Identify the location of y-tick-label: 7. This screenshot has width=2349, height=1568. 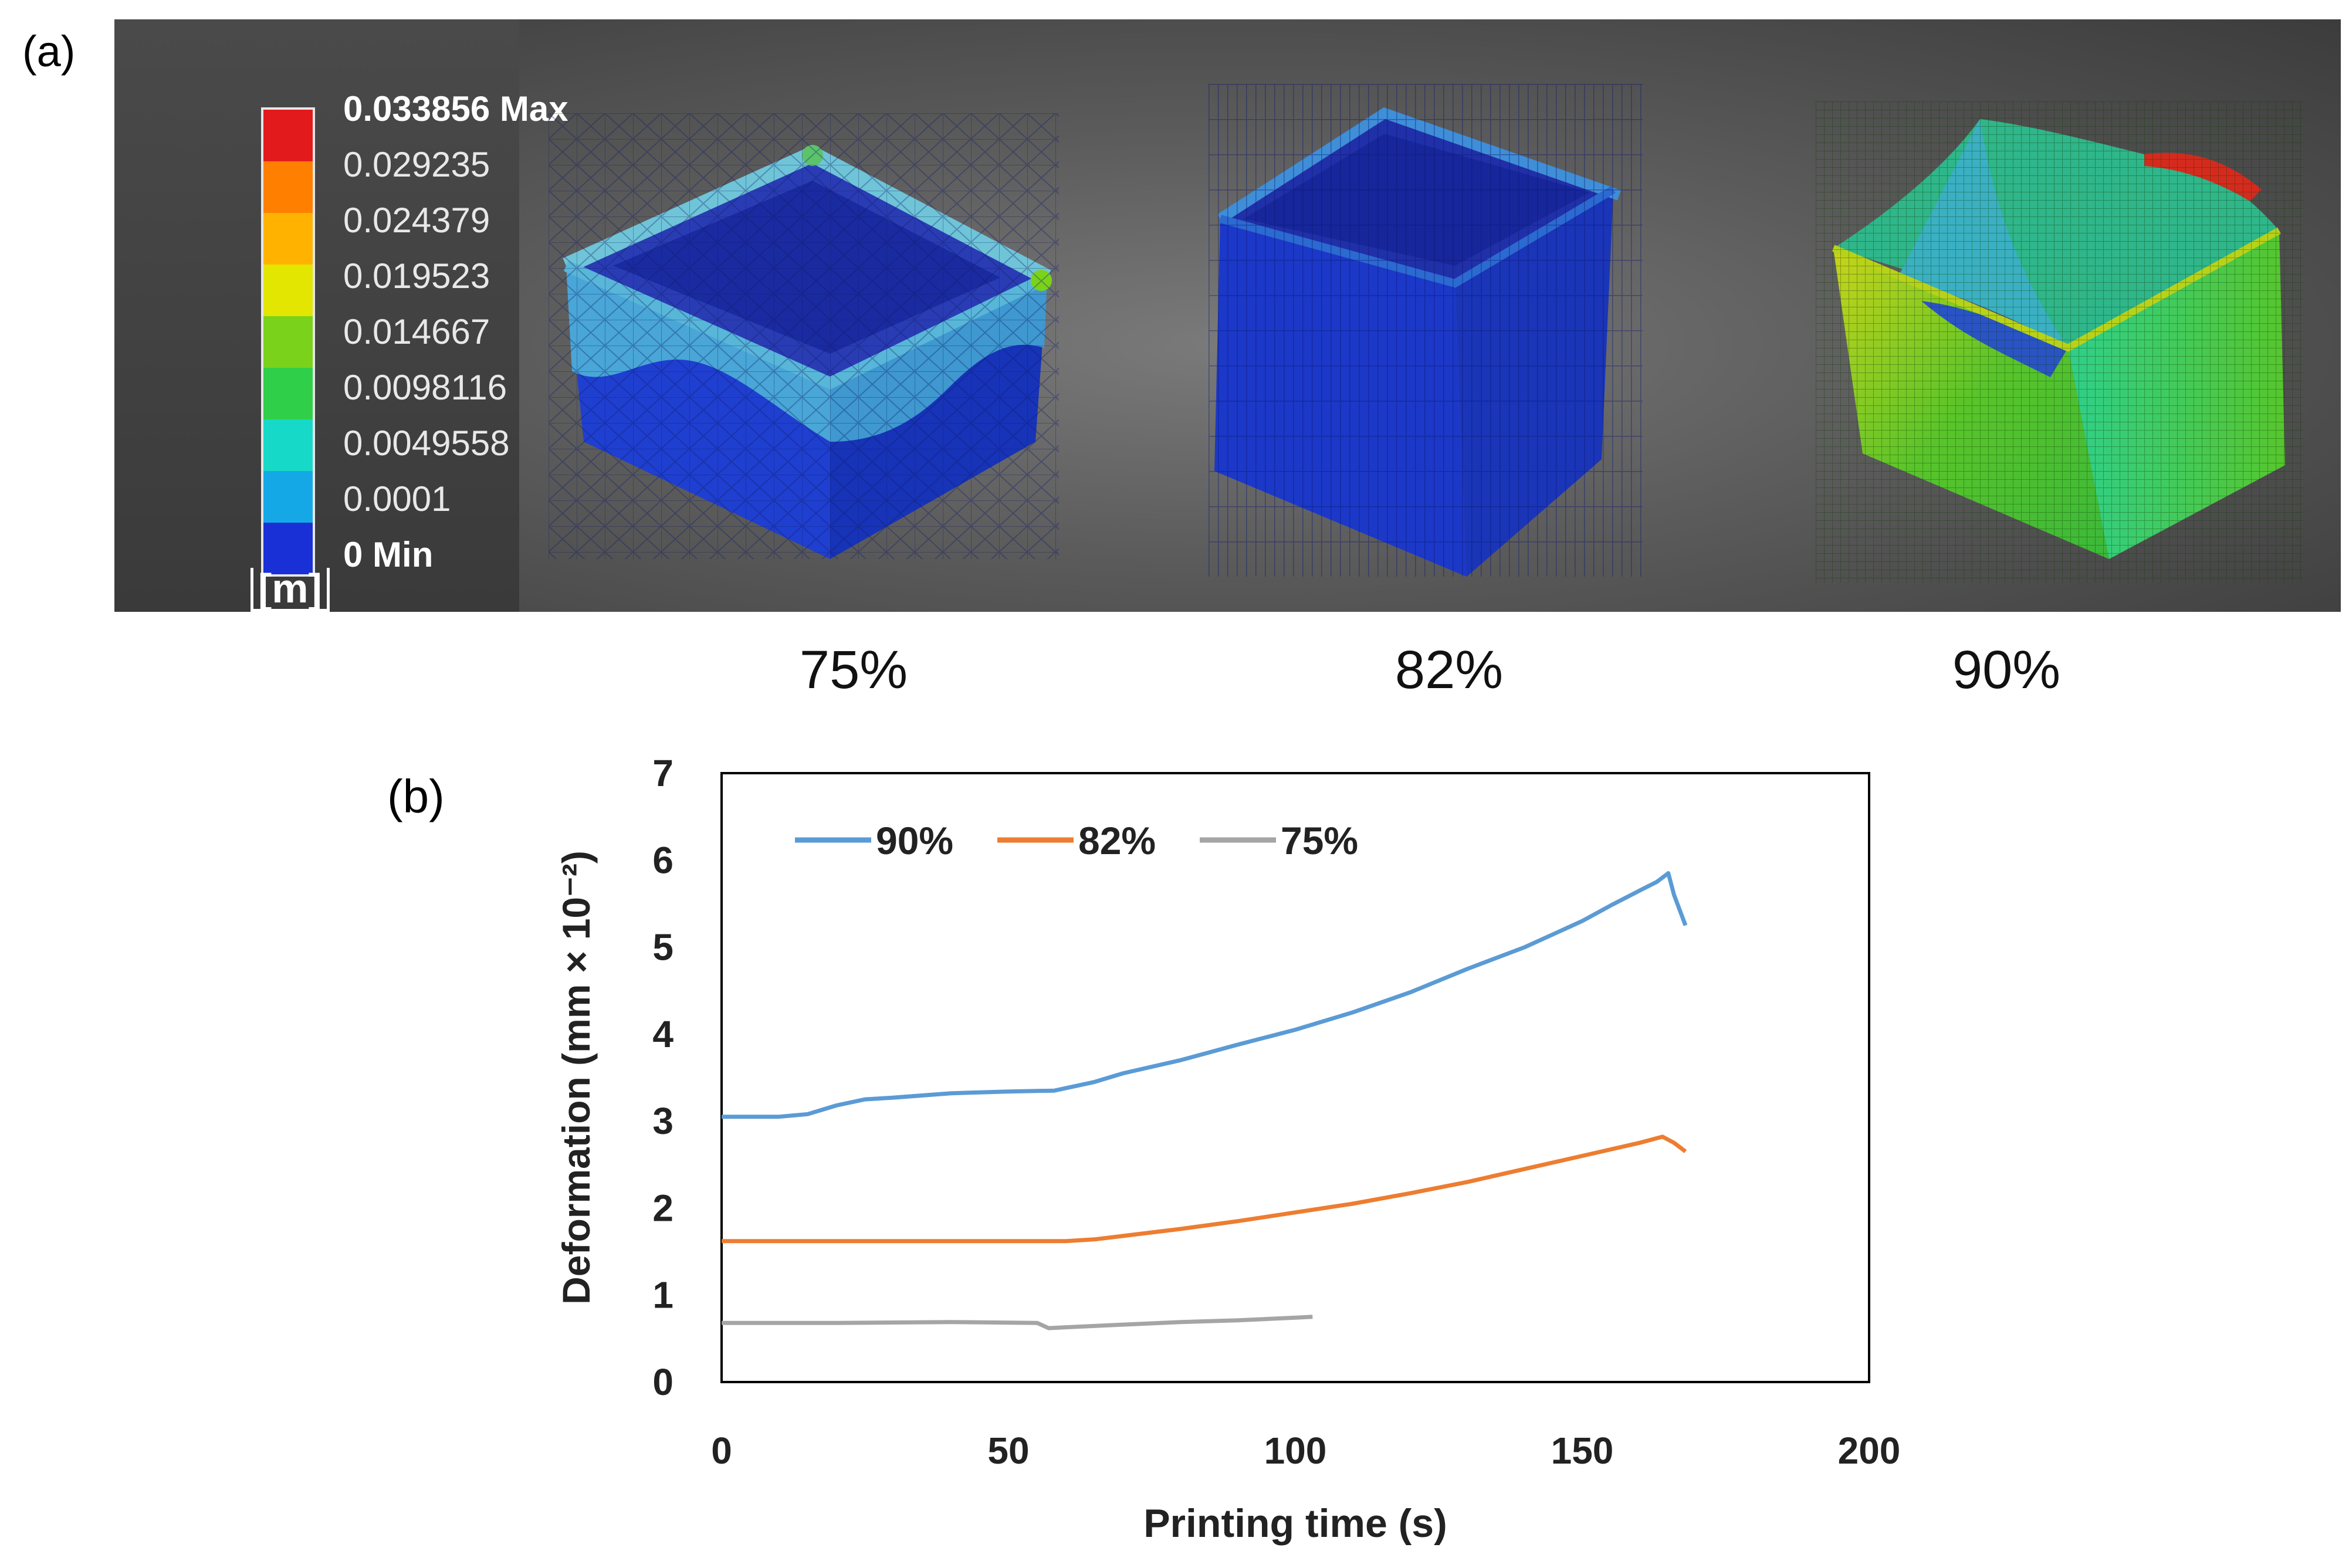
(662, 773).